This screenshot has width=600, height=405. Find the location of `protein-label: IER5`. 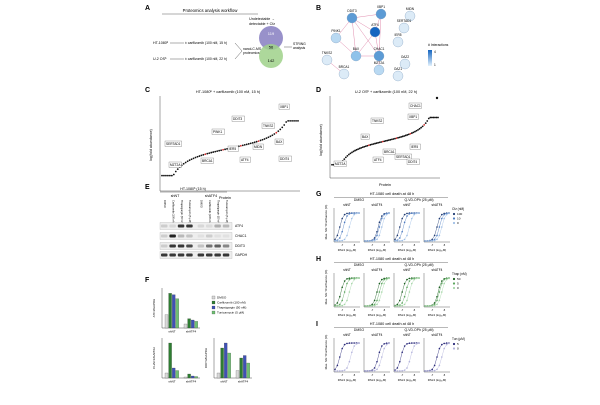

protein-label: IER5 is located at coordinates (232, 149).